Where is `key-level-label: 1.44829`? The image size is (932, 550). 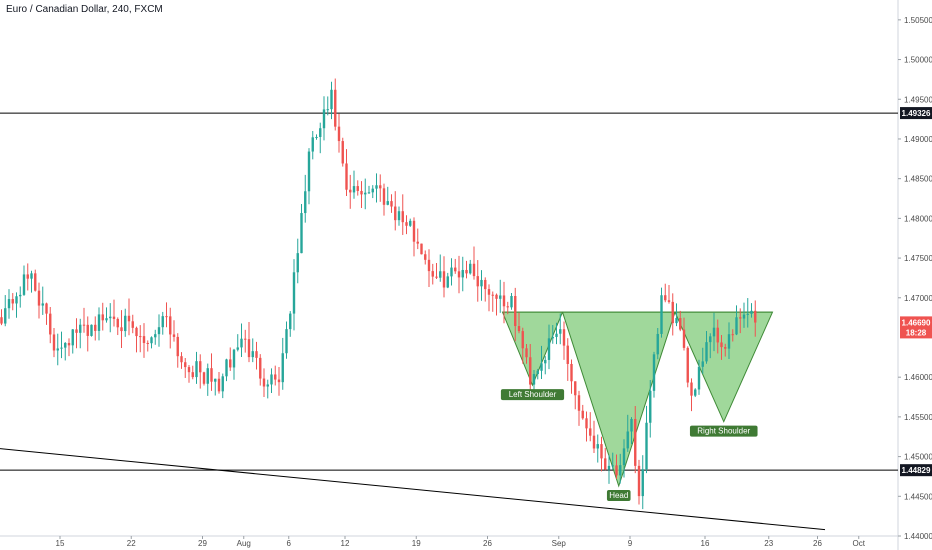
key-level-label: 1.44829 is located at coordinates (916, 470).